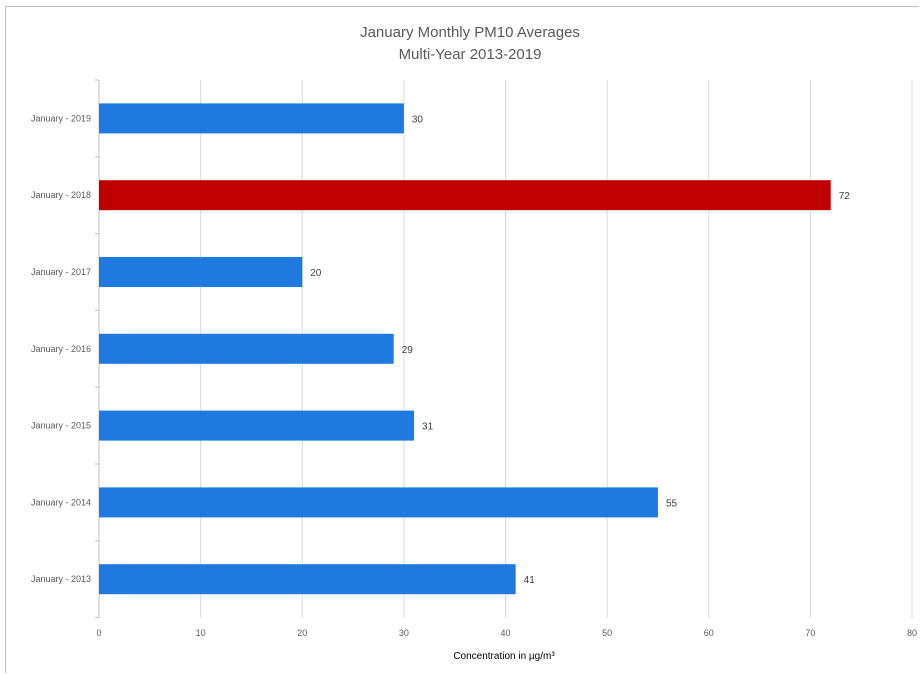 The width and height of the screenshot is (920, 674). Describe the element at coordinates (404, 633) in the screenshot. I see `x-tick-label: 30` at that location.